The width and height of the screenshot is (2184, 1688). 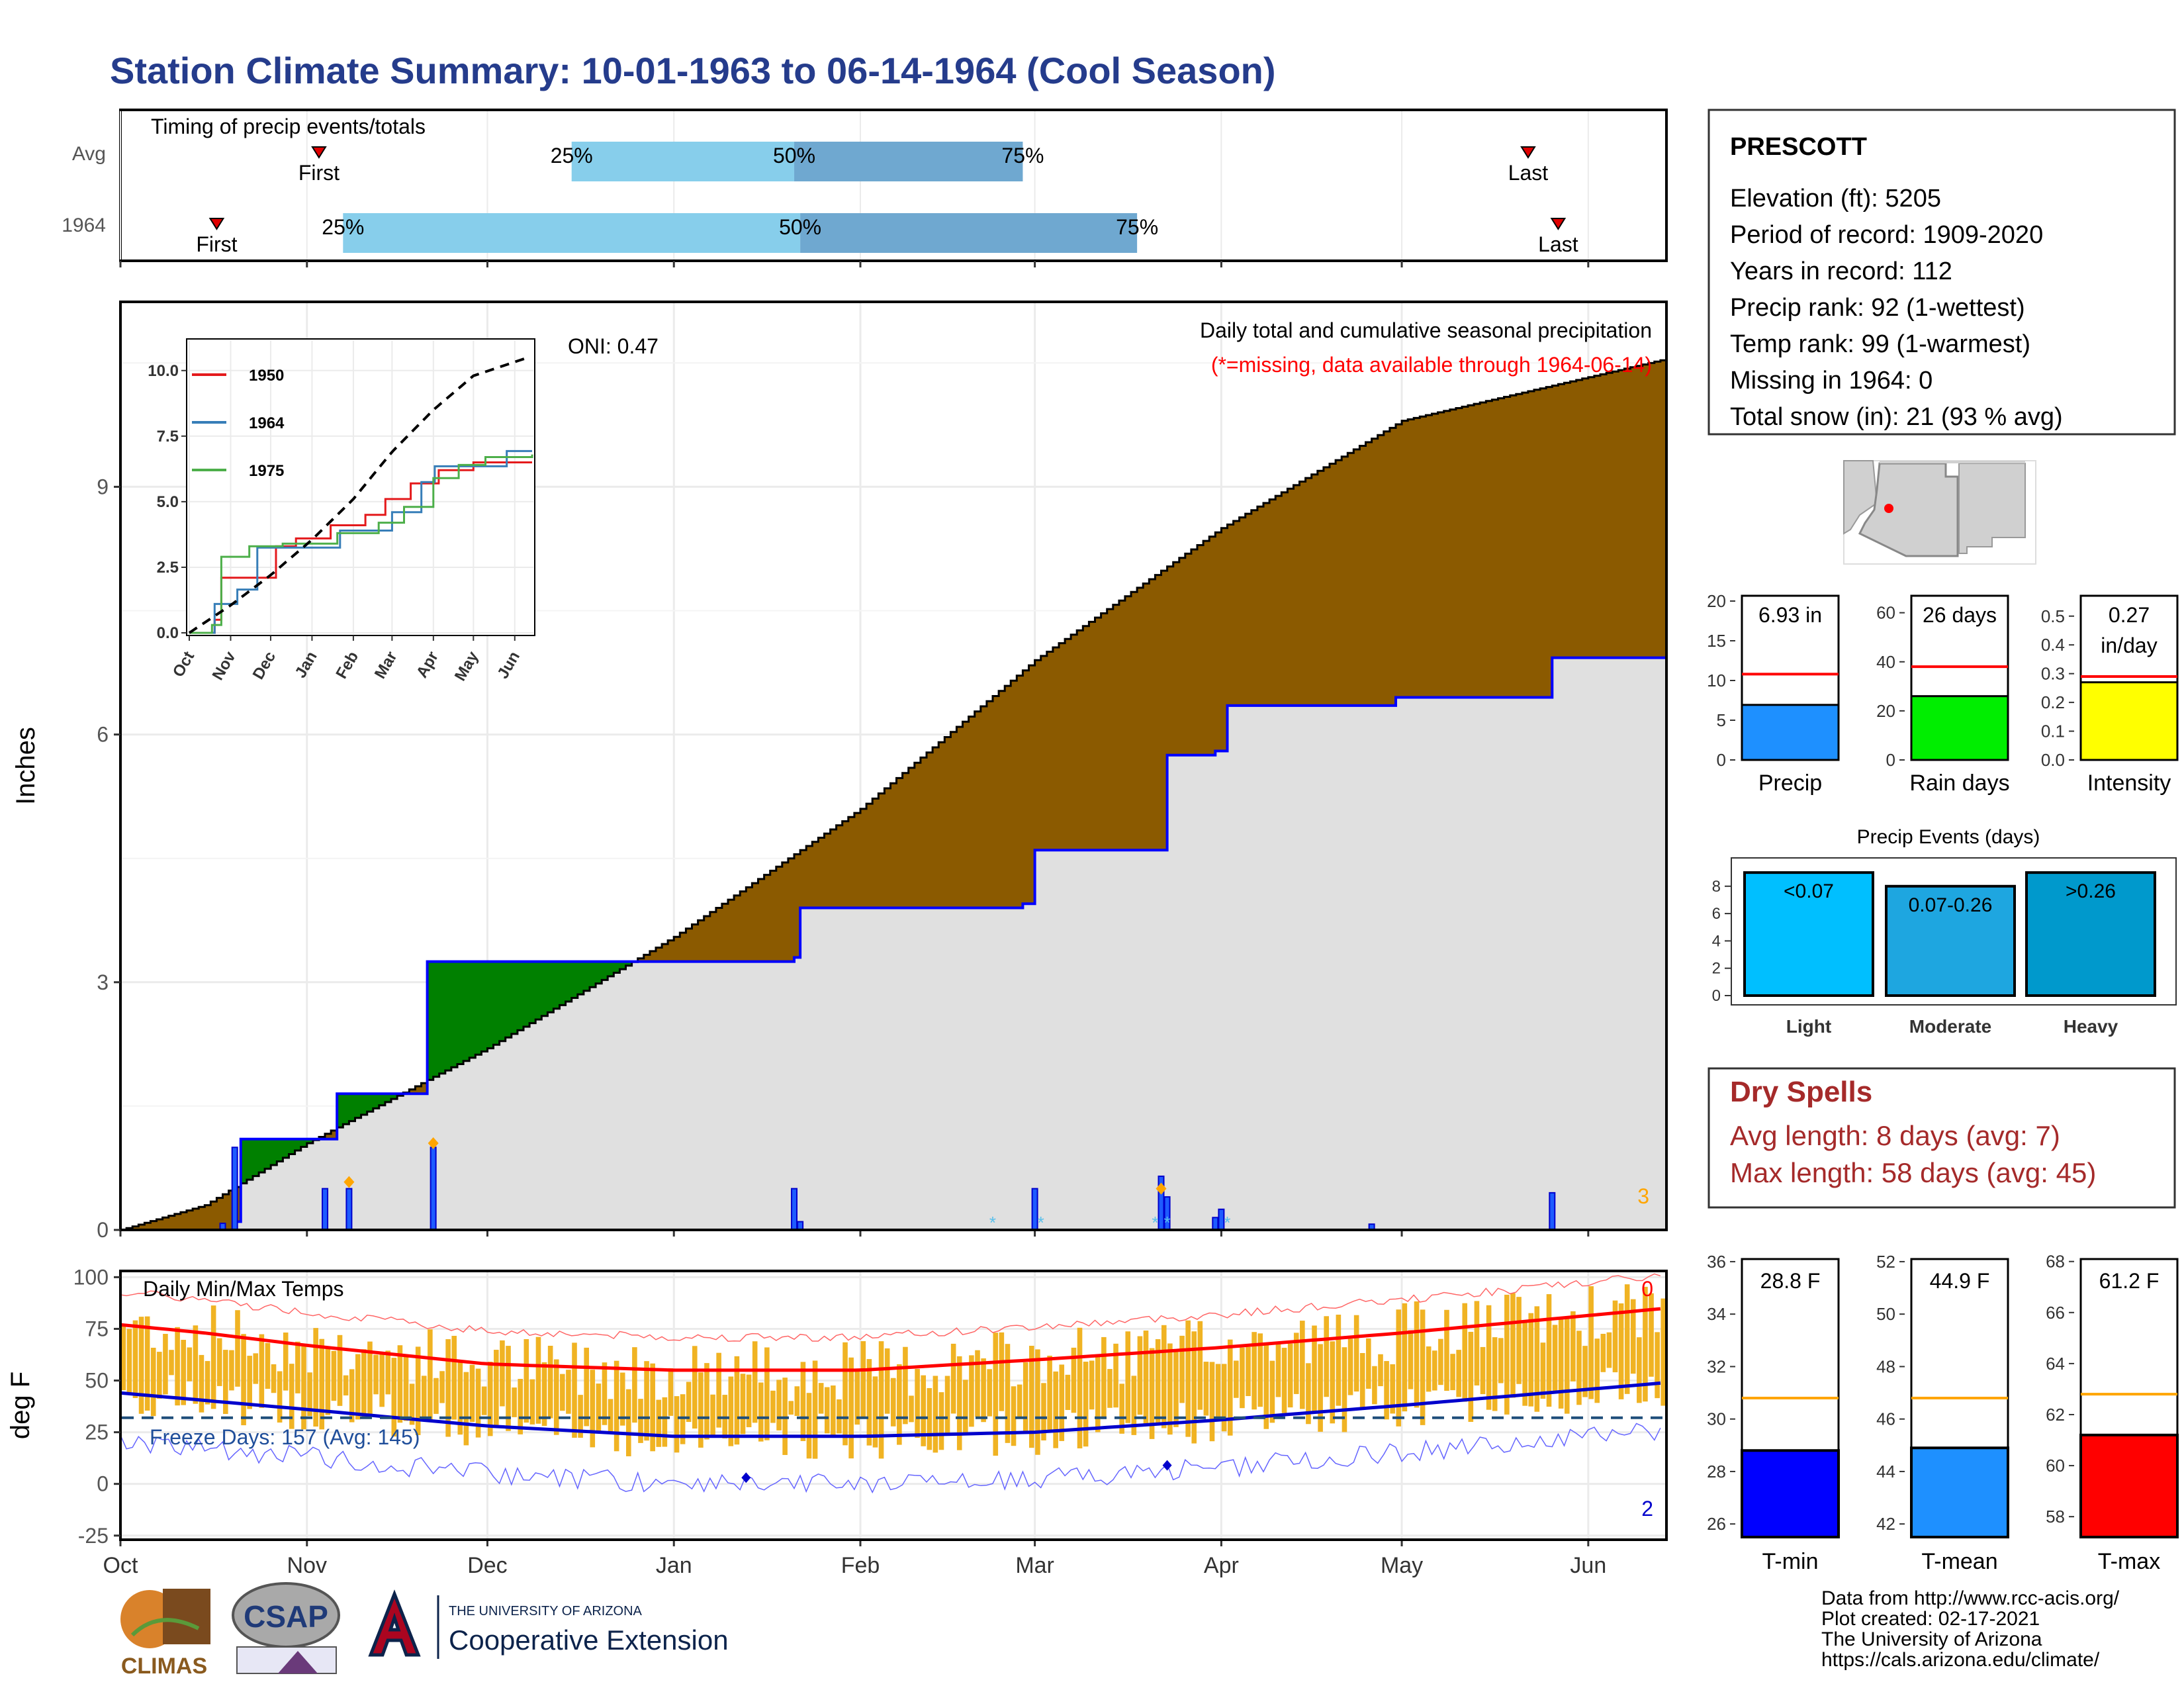 I want to click on mini-bar-value-label: 6.93 in, so click(x=1790, y=615).